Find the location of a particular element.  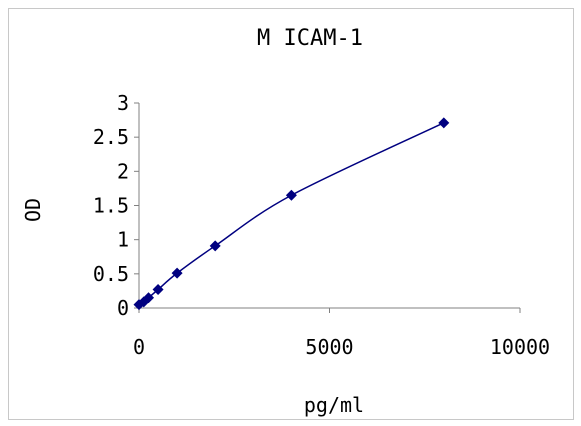

y-tick-label: 1 is located at coordinates (123, 240).